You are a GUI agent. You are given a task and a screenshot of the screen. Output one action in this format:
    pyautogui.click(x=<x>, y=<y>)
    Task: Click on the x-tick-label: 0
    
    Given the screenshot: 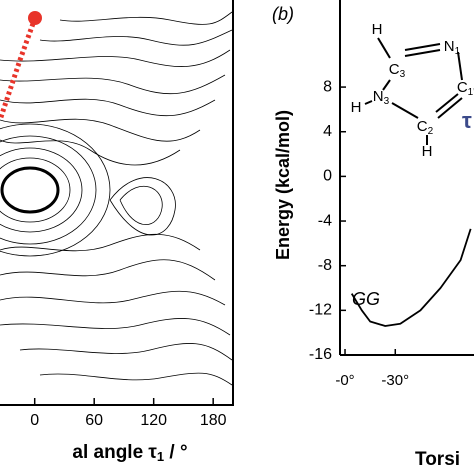 What is the action you would take?
    pyautogui.click(x=34, y=420)
    